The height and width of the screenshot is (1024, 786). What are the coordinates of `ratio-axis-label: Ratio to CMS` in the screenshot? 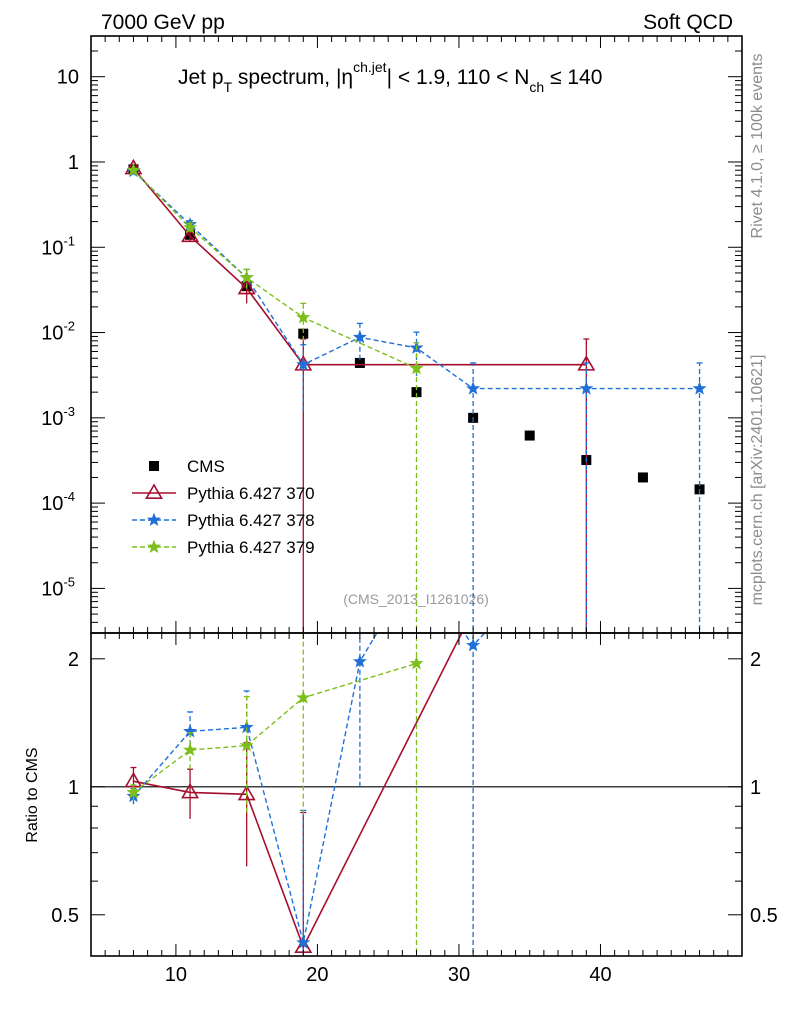 It's located at (32, 794).